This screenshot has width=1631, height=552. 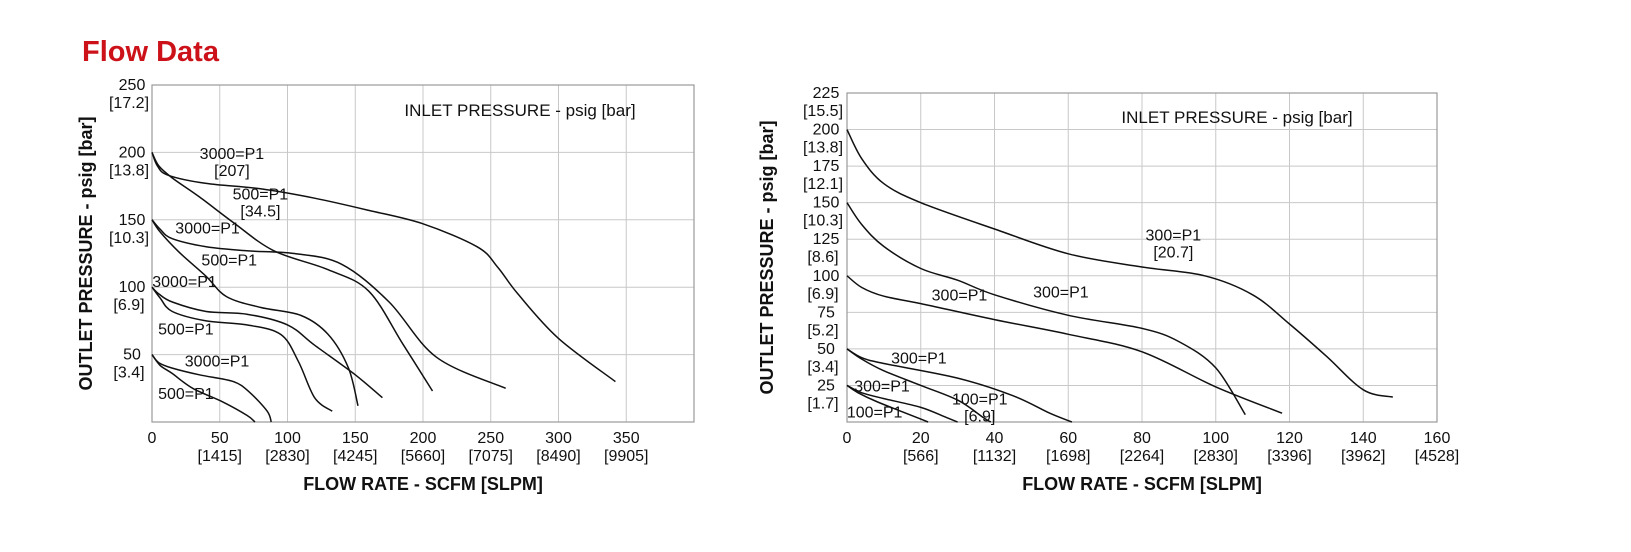 I want to click on y-tick-sublabel: [5.2], so click(x=822, y=330).